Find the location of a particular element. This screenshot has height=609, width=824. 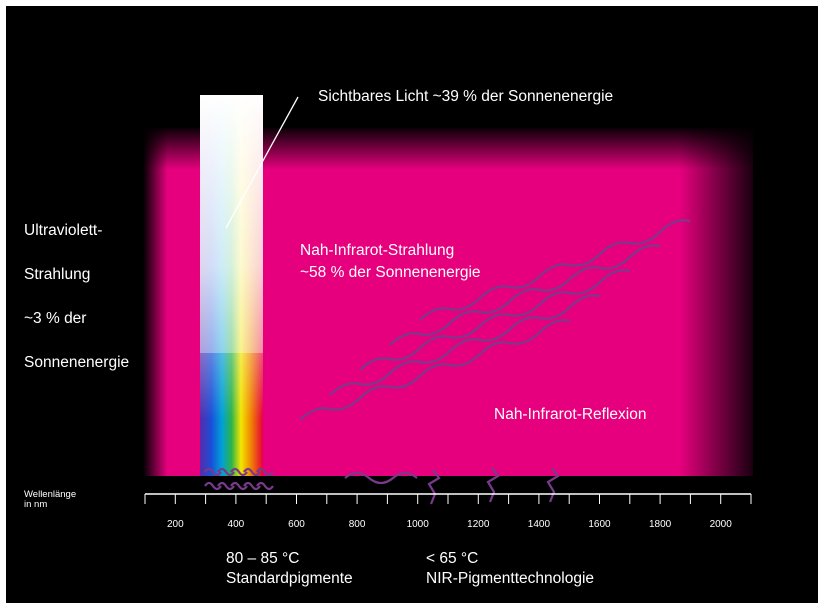

nir-pigments-block: < 65 °C NIR-Pigmenttechnologie is located at coordinates (510, 569).